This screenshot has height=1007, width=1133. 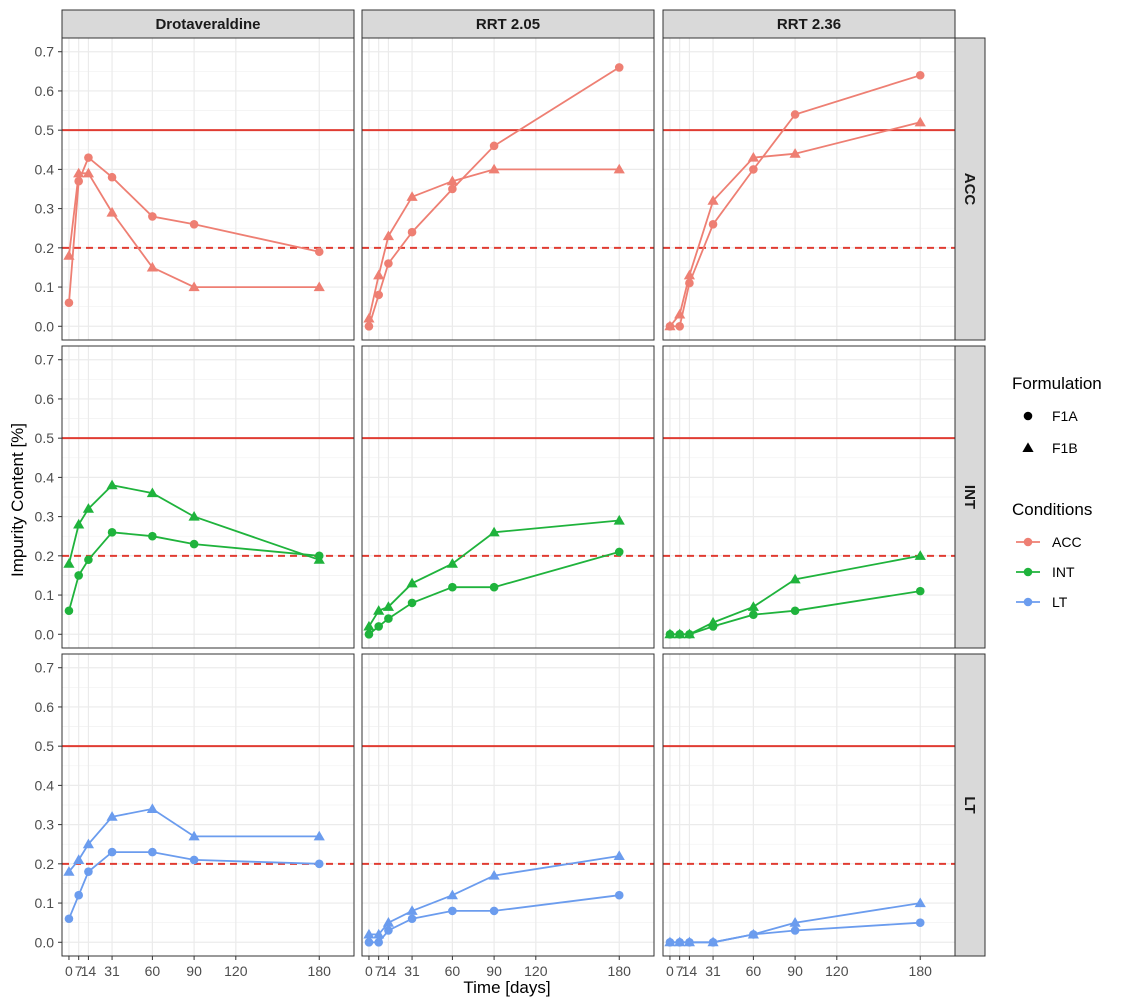 I want to click on panel-rrt-2-36-lt, so click(x=809, y=805).